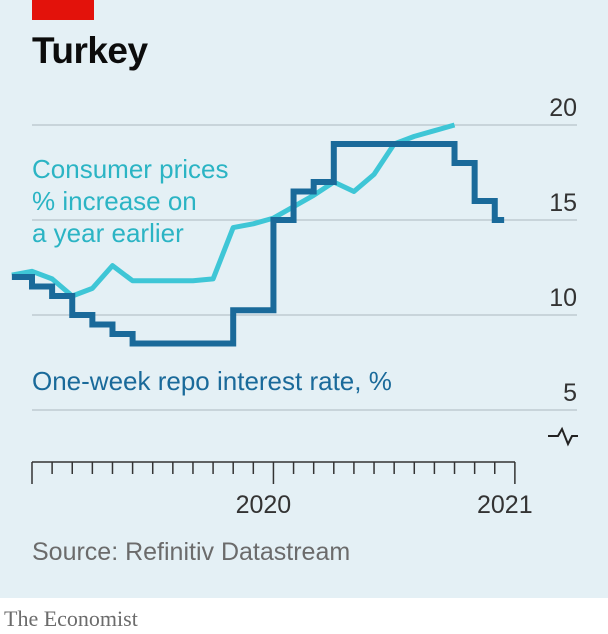 This screenshot has height=634, width=608. I want to click on x-tick-label-2021: 2021, so click(505, 505).